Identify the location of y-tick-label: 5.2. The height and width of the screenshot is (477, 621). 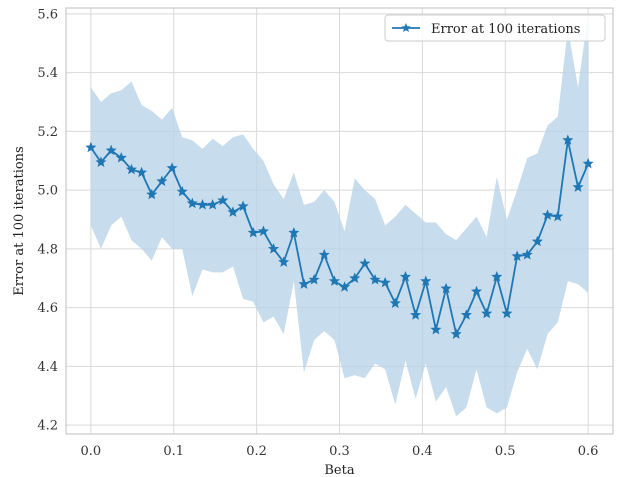
(47, 132).